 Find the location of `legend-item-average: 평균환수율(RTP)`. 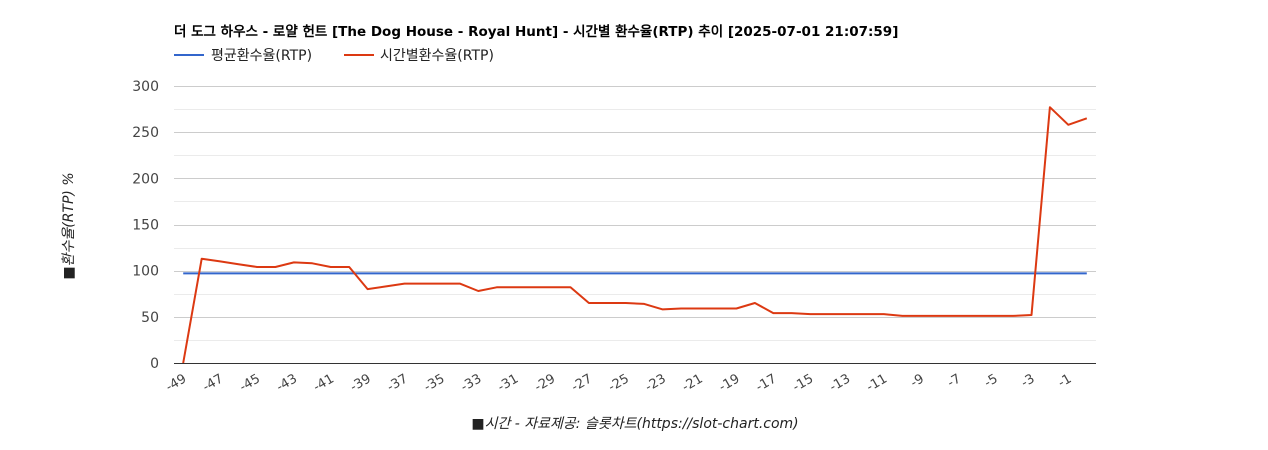

legend-item-average: 평균환수율(RTP) is located at coordinates (243, 56).